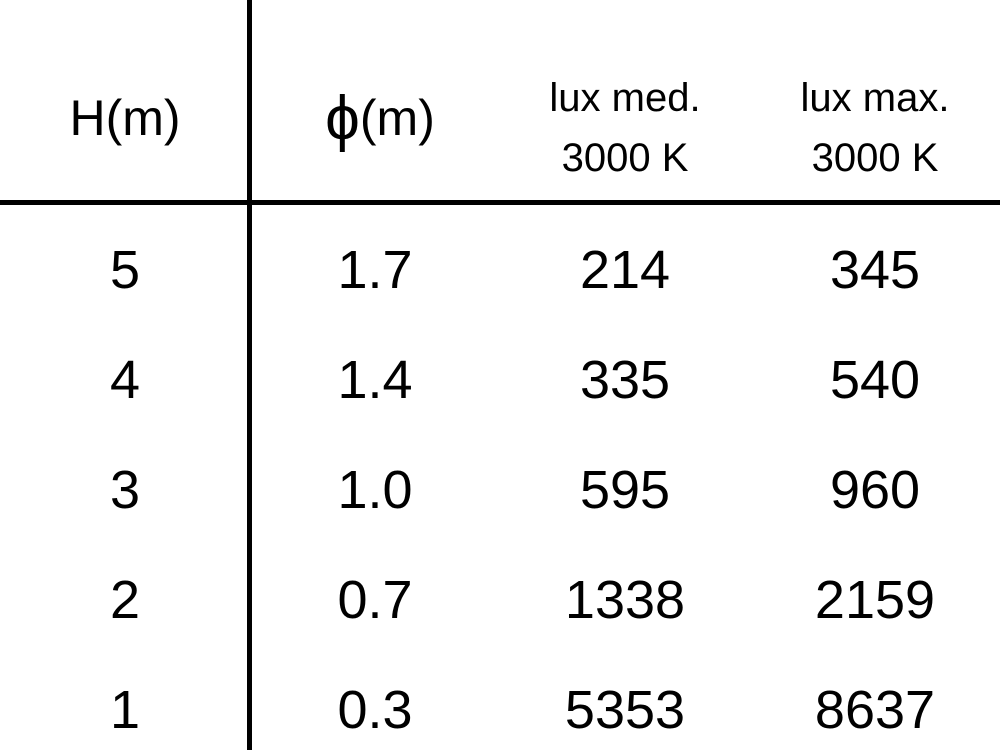 The image size is (1000, 750). I want to click on header-diameter: ϕ(m), so click(380, 119).